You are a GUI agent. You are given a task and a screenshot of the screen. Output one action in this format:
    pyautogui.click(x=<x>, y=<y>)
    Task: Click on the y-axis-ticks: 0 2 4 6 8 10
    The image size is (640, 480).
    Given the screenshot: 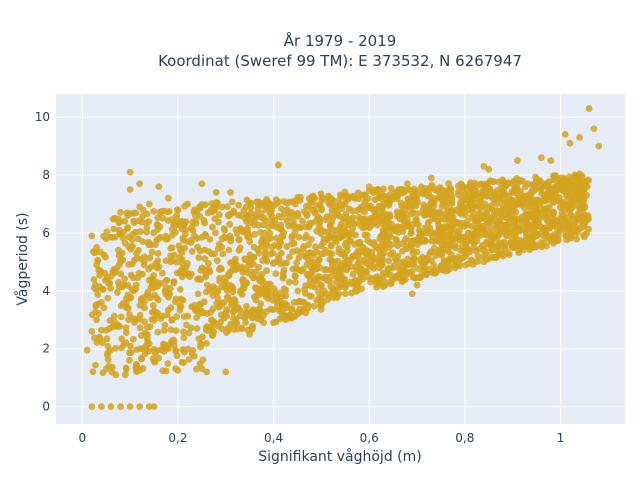 What is the action you would take?
    pyautogui.click(x=42, y=261)
    